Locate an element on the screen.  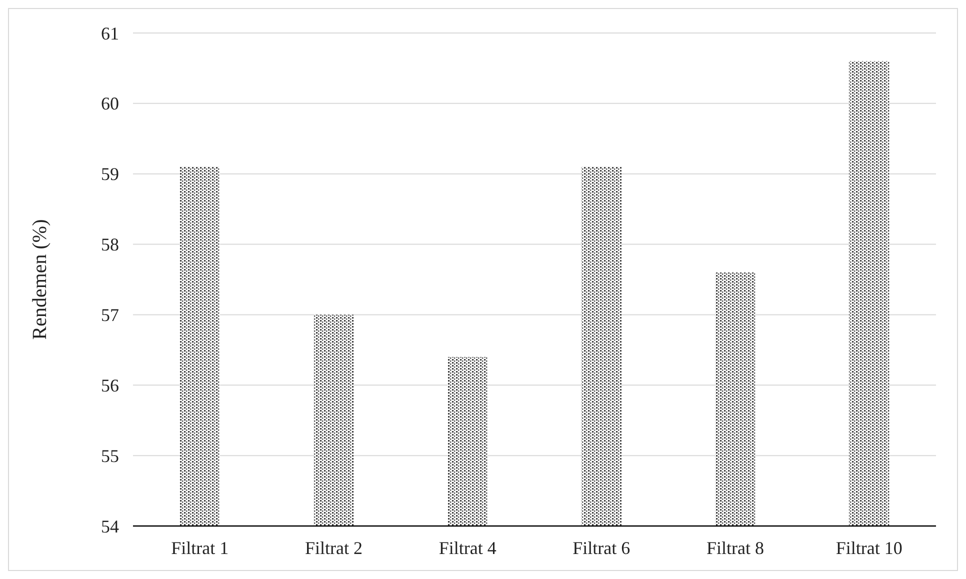
y-axis-title: Rendemen (%) is located at coordinates (40, 279).